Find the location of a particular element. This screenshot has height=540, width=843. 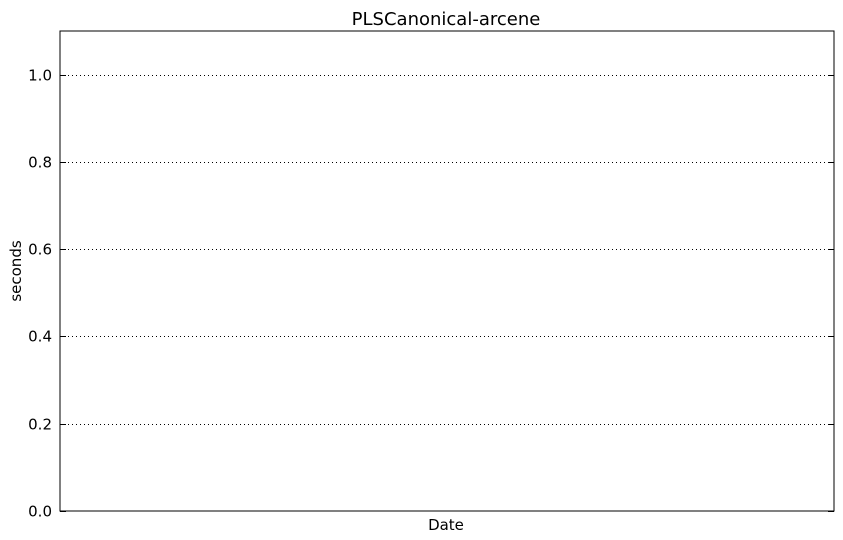

x-axis-label: Date is located at coordinates (446, 525).